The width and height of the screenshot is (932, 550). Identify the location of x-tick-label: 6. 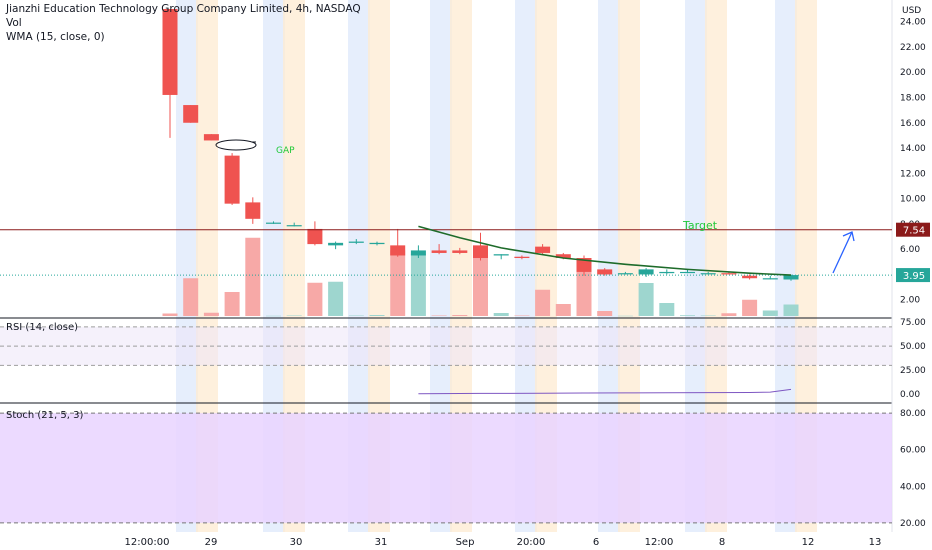
(596, 542).